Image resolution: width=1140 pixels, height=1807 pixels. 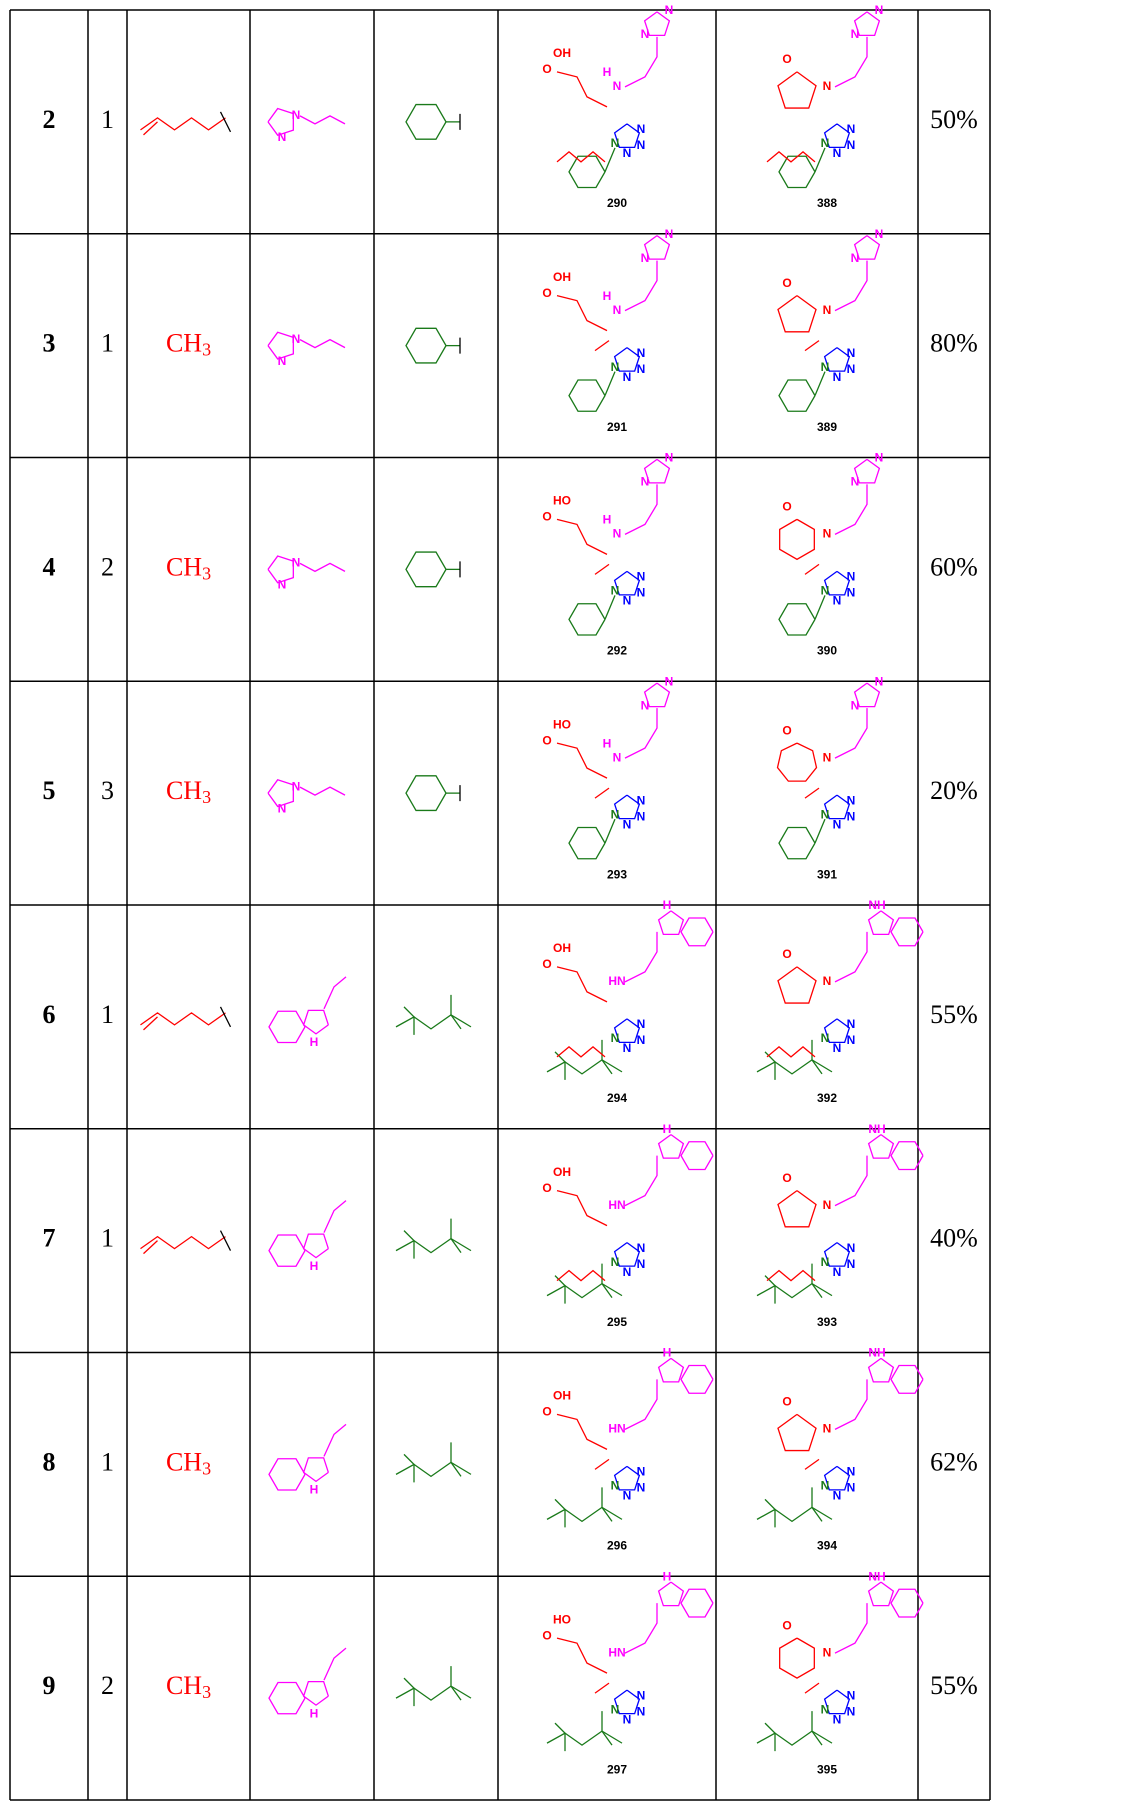 I want to click on compound-number: 292, so click(x=617, y=651).